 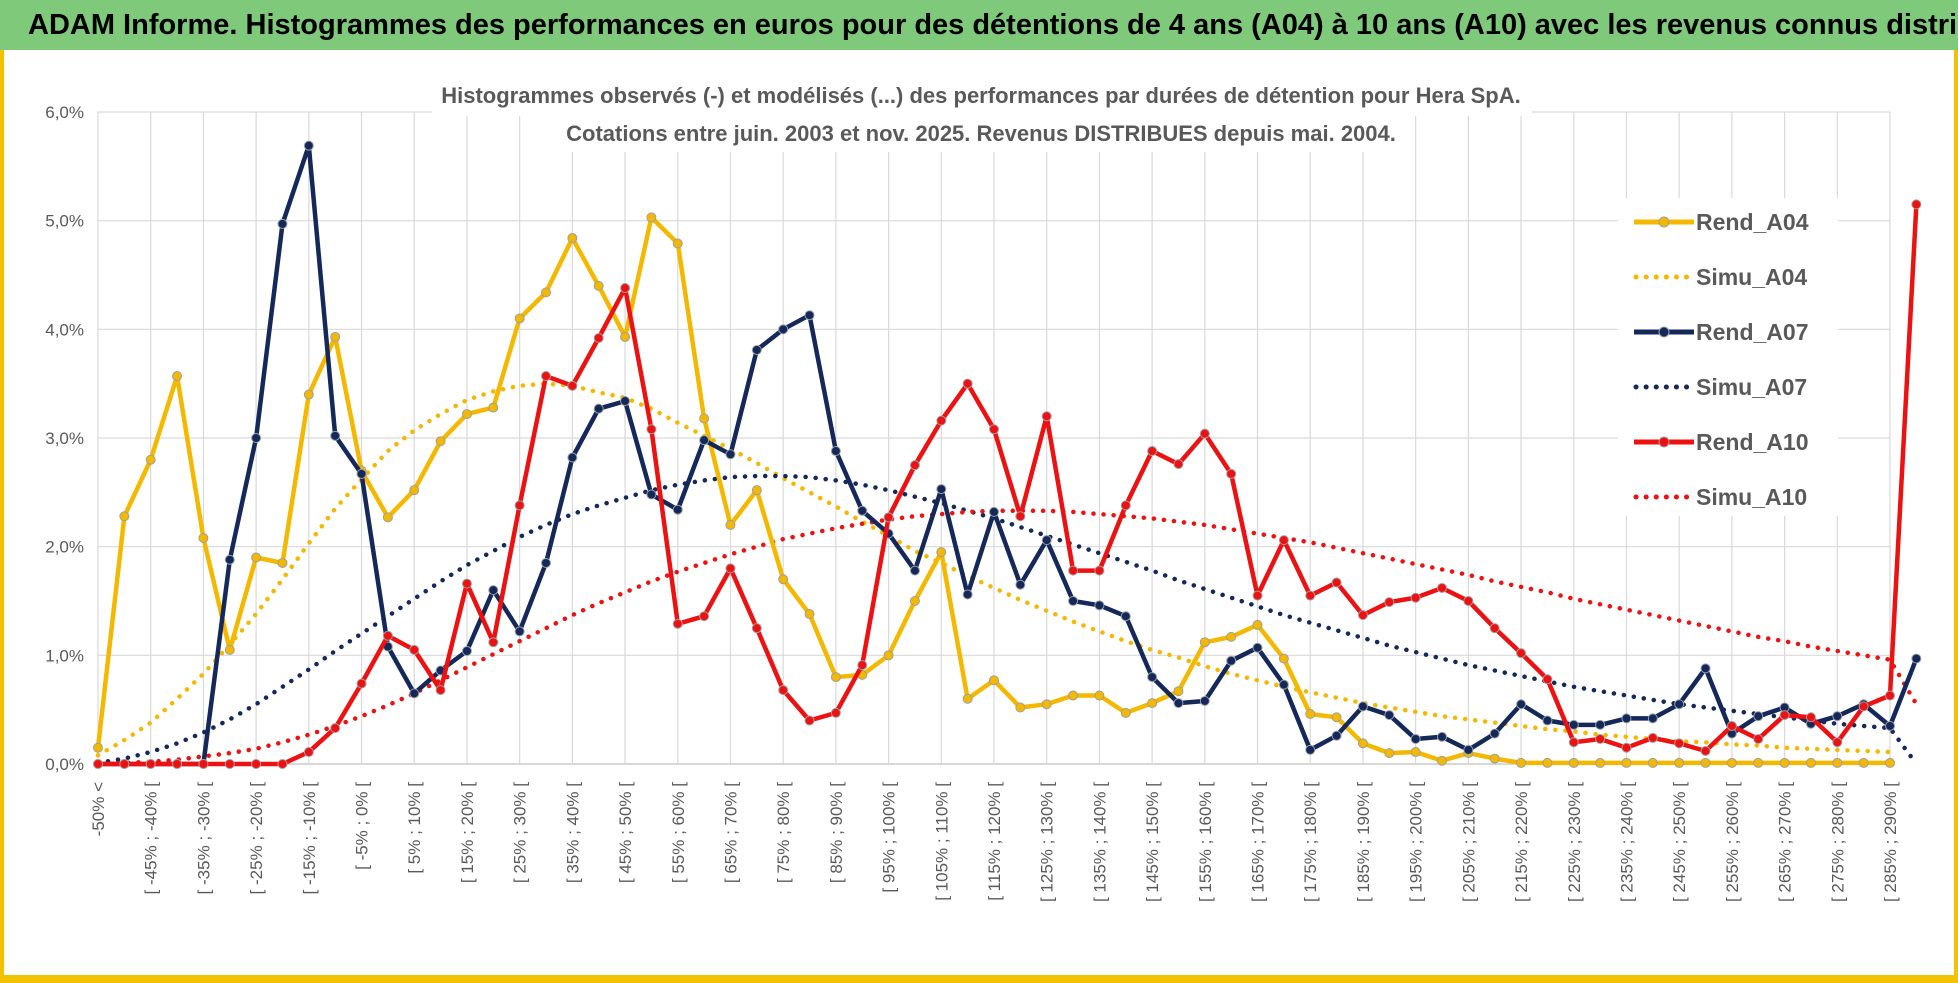 I want to click on y-tick-label: 3,0%, so click(x=64, y=438).